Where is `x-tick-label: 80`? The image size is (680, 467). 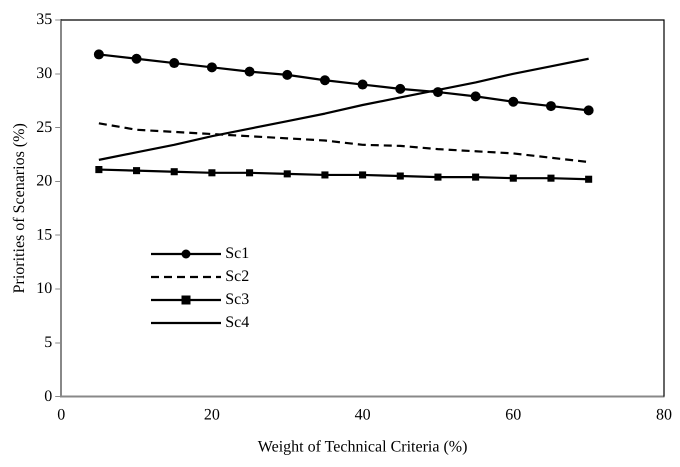 x-tick-label: 80 is located at coordinates (664, 415).